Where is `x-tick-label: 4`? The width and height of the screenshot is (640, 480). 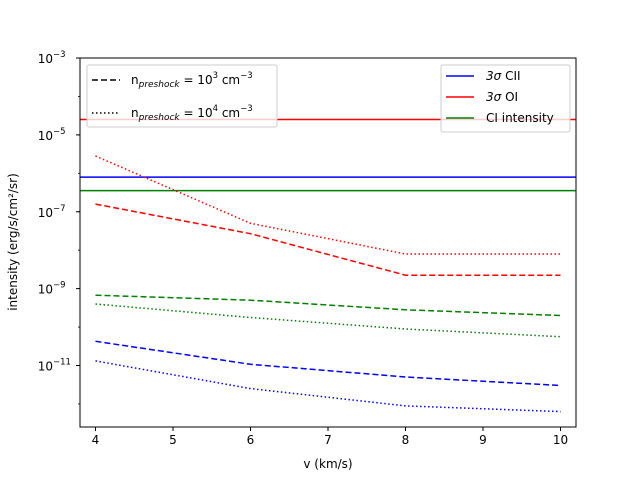 x-tick-label: 4 is located at coordinates (96, 440).